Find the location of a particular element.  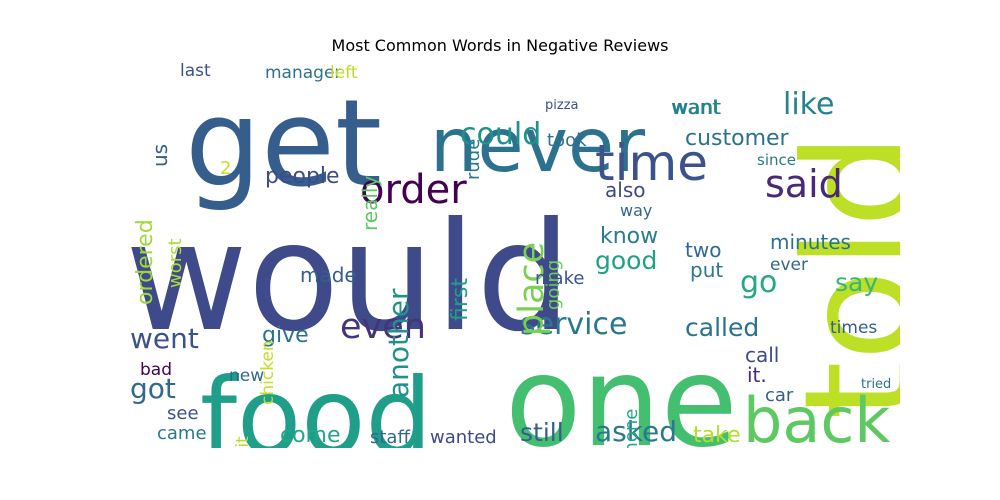

word-wanted-40: wanted is located at coordinates (463, 437).